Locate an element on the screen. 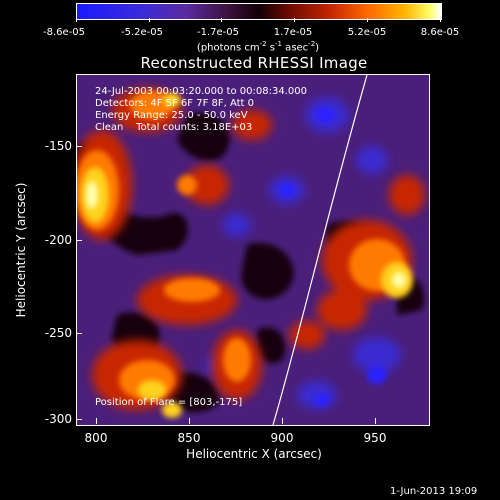 The height and width of the screenshot is (500, 500). colorbar-tick-label: 8.6e-05 is located at coordinates (440, 32).